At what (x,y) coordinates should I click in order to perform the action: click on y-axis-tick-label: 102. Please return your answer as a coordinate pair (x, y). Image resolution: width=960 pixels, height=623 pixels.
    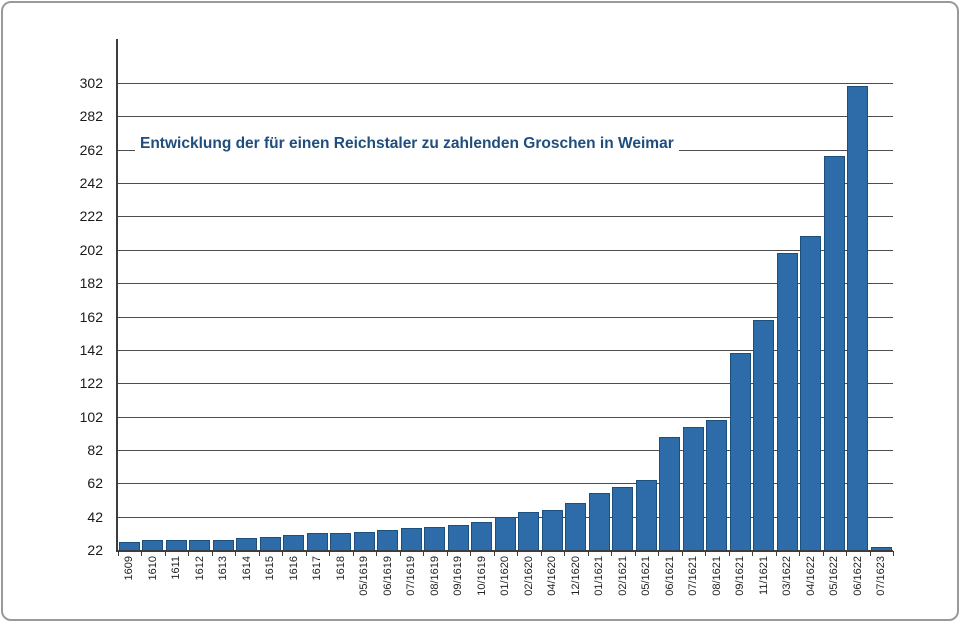
    Looking at the image, I should click on (91, 416).